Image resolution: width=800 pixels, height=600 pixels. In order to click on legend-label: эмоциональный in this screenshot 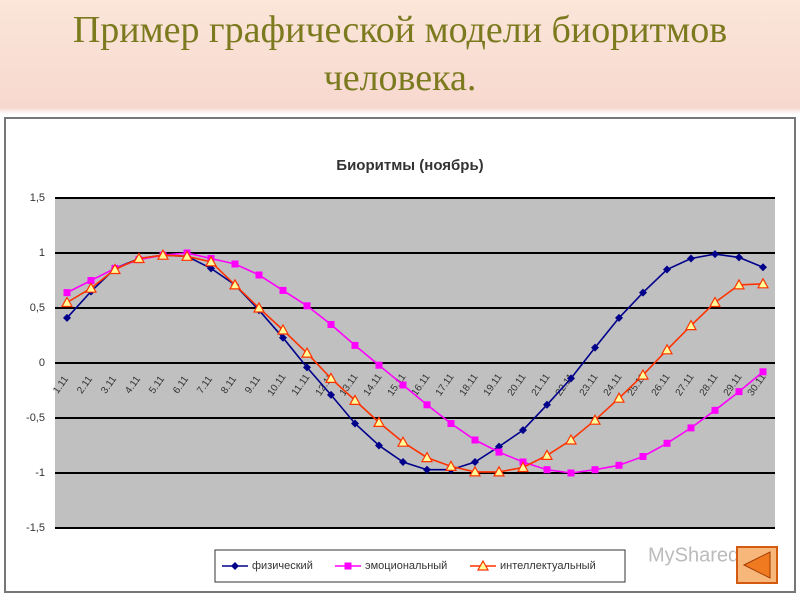, I will do `click(406, 566)`.